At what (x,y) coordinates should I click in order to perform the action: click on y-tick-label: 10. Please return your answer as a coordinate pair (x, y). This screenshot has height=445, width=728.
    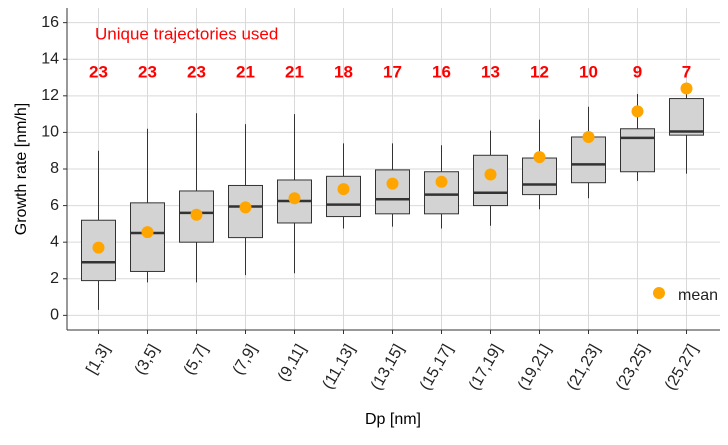
    Looking at the image, I should click on (50, 132).